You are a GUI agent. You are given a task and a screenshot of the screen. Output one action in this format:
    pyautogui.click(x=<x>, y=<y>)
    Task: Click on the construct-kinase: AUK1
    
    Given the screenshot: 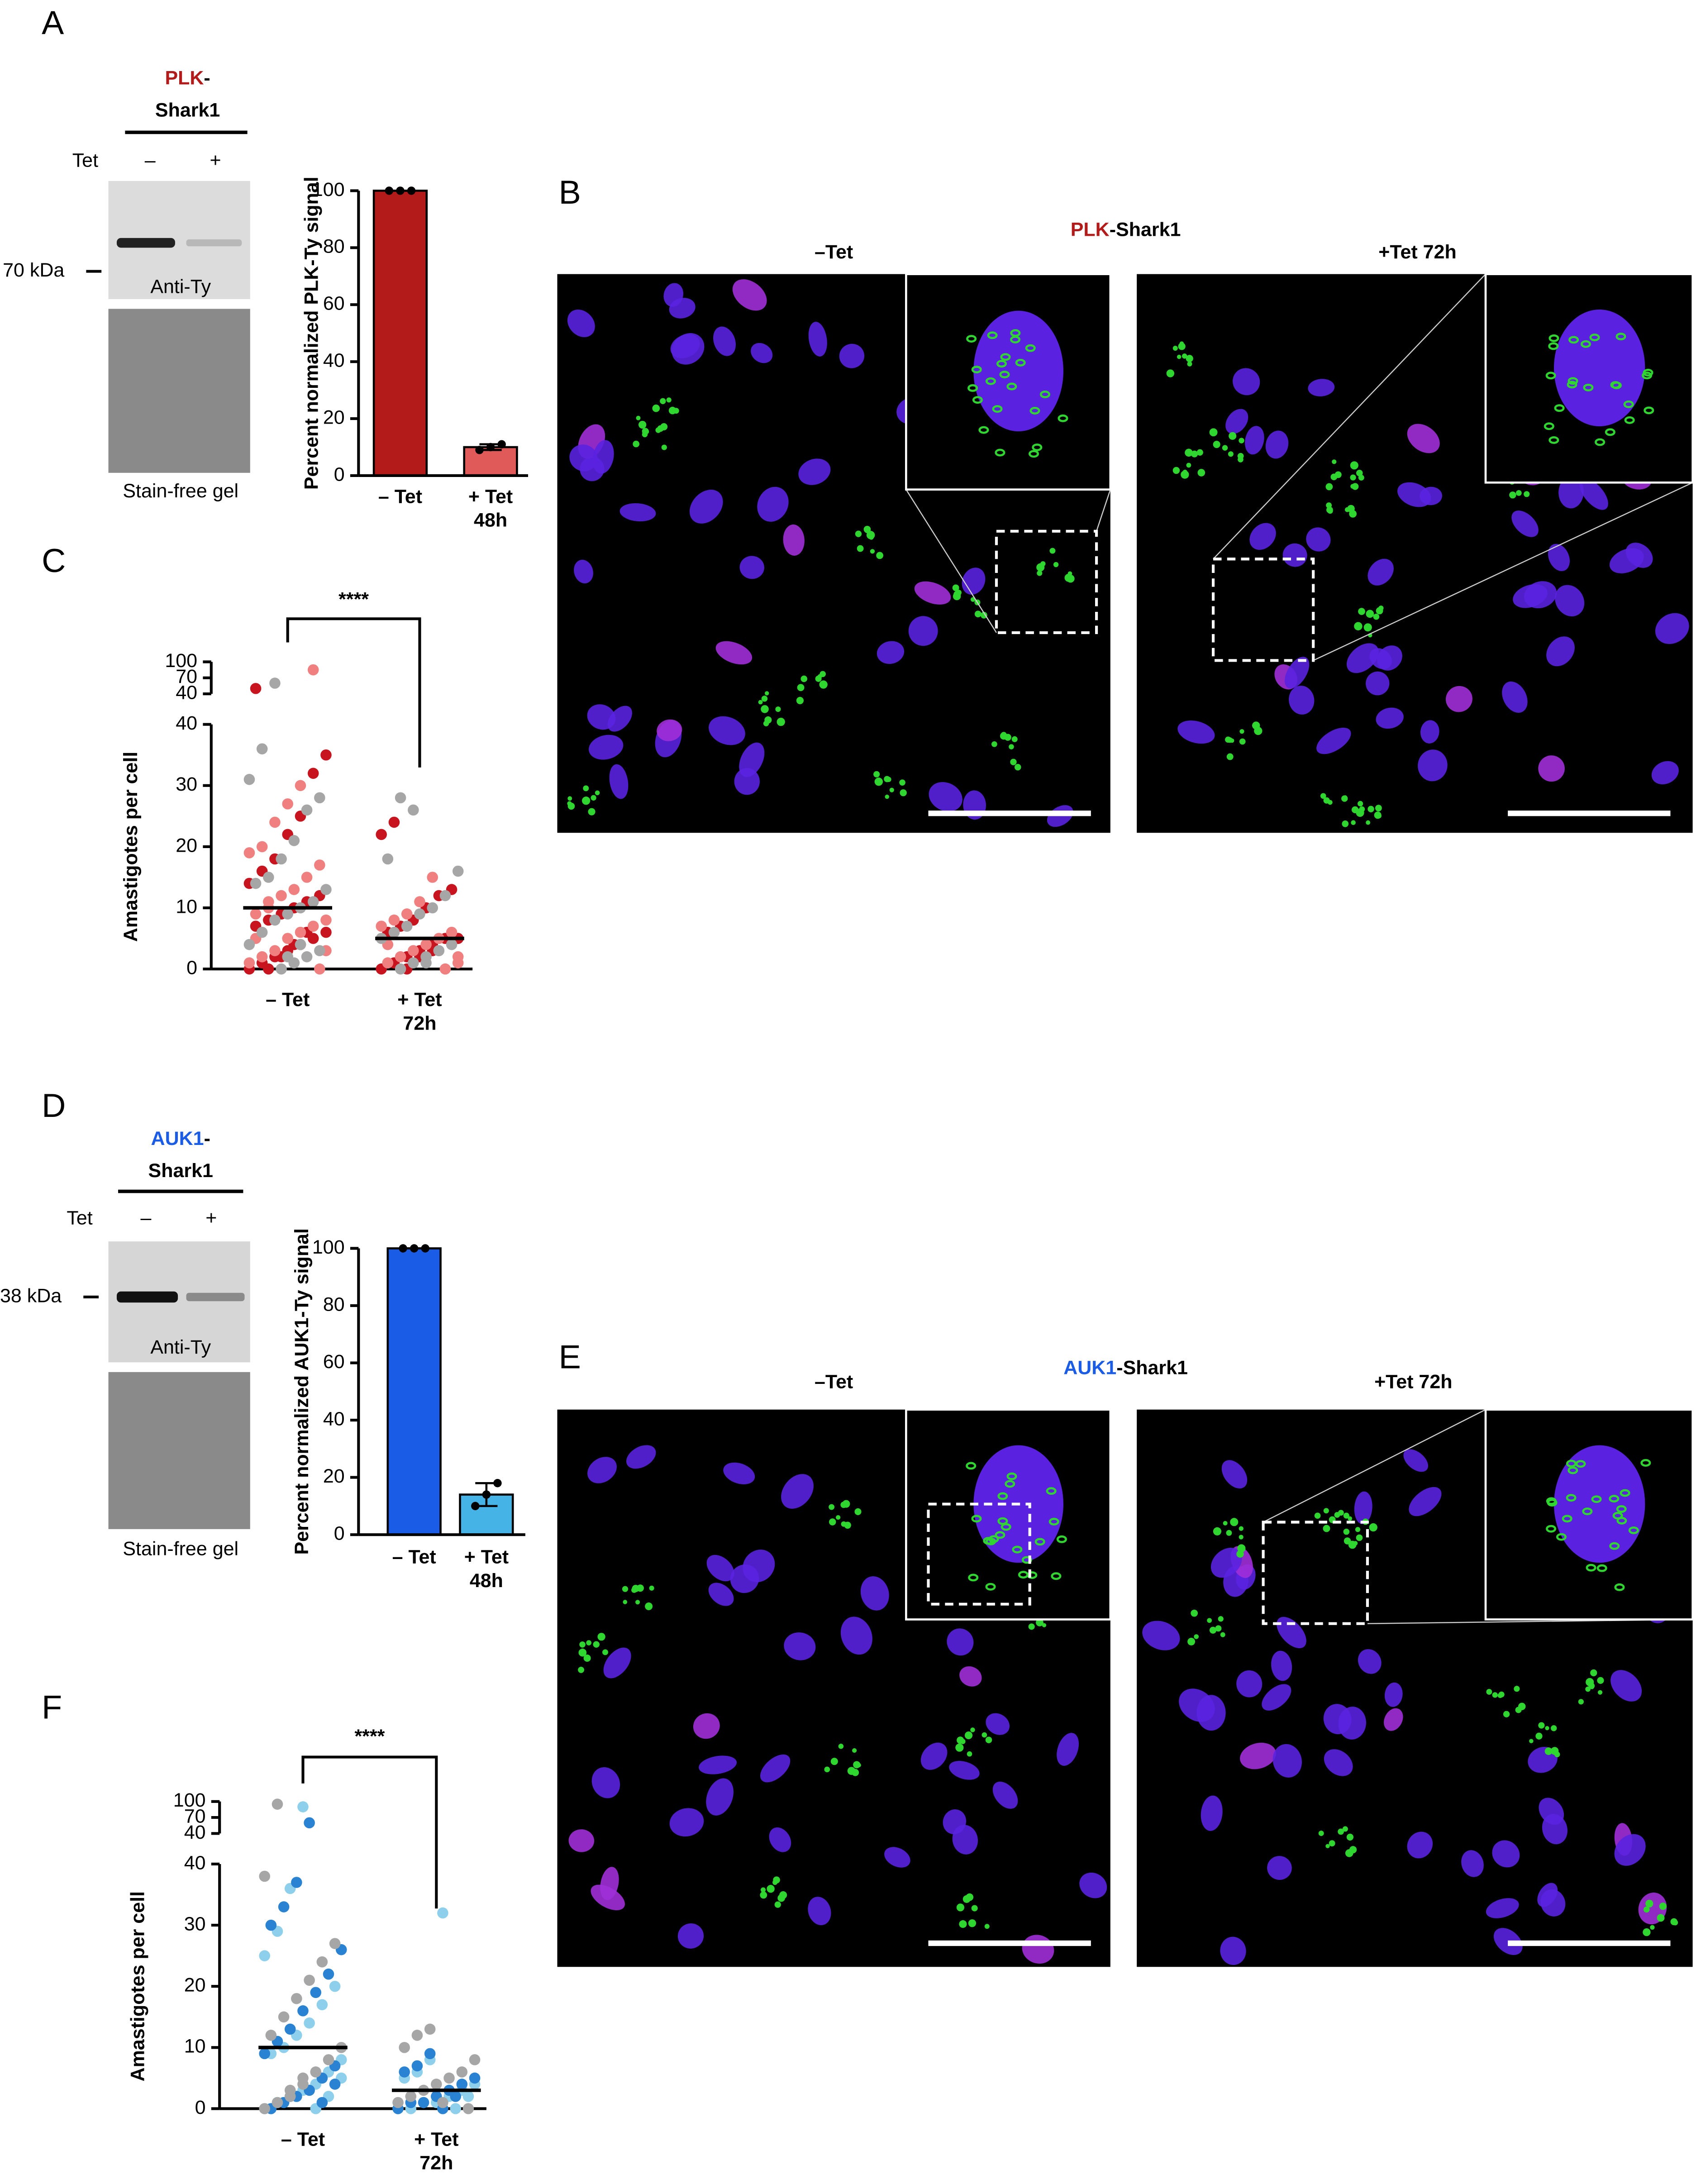 What is the action you would take?
    pyautogui.click(x=178, y=1138)
    